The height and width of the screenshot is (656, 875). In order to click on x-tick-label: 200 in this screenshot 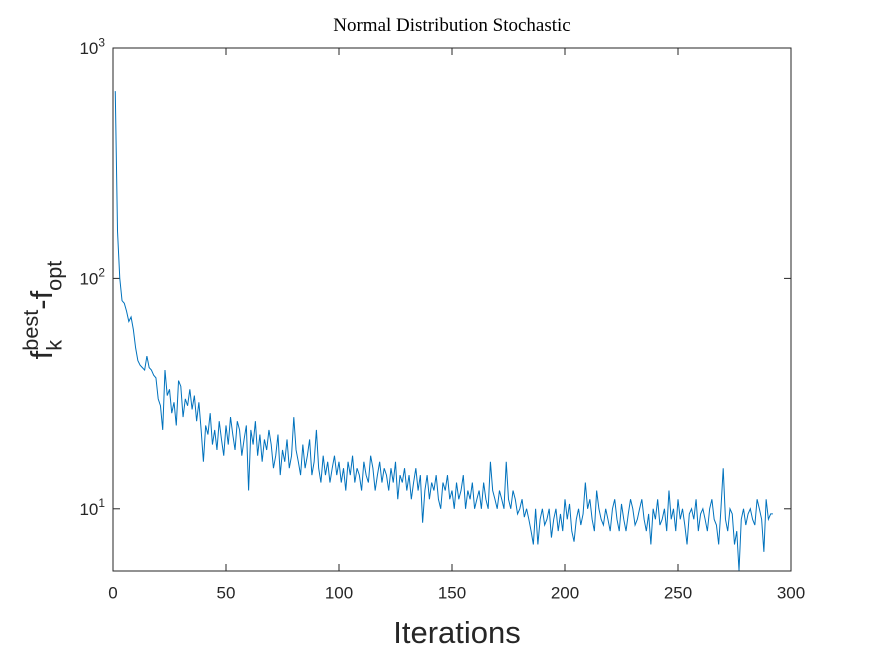, I will do `click(565, 592)`.